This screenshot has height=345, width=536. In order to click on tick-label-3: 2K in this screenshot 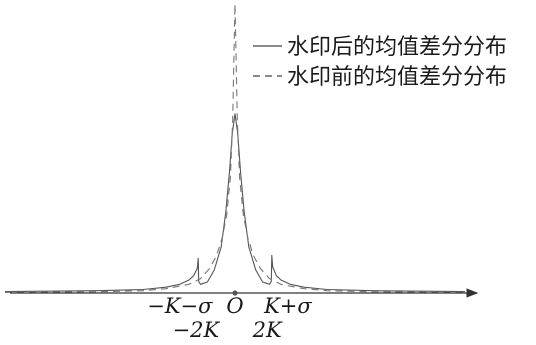, I will do `click(267, 330)`.